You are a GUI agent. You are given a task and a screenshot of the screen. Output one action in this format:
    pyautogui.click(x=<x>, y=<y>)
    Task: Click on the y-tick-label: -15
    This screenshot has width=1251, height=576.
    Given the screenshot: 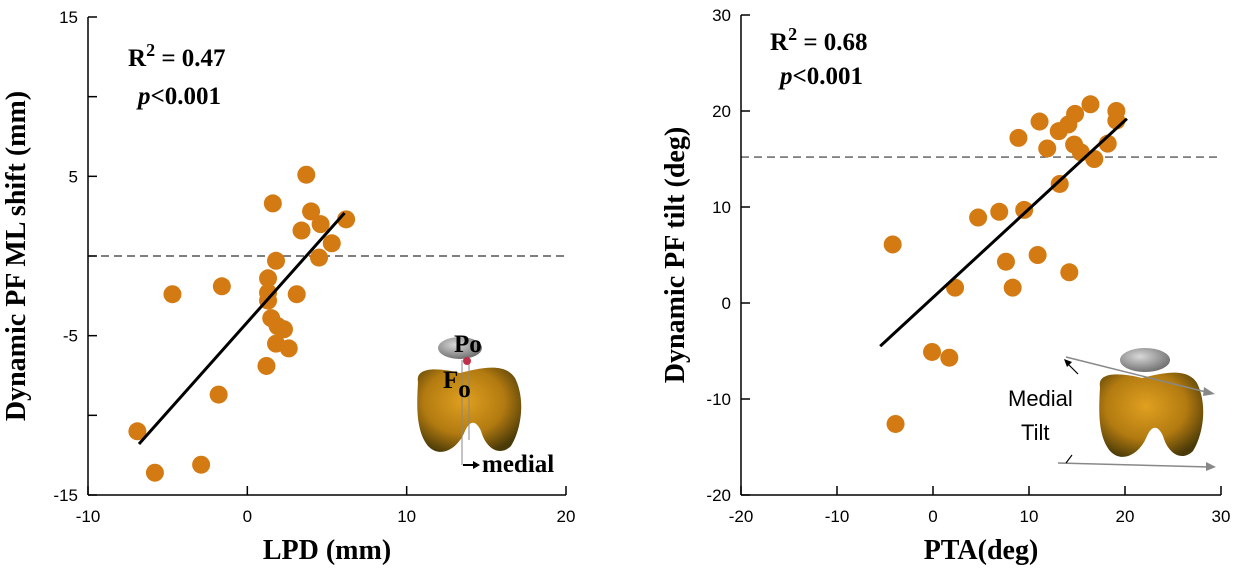 What is the action you would take?
    pyautogui.click(x=65, y=495)
    